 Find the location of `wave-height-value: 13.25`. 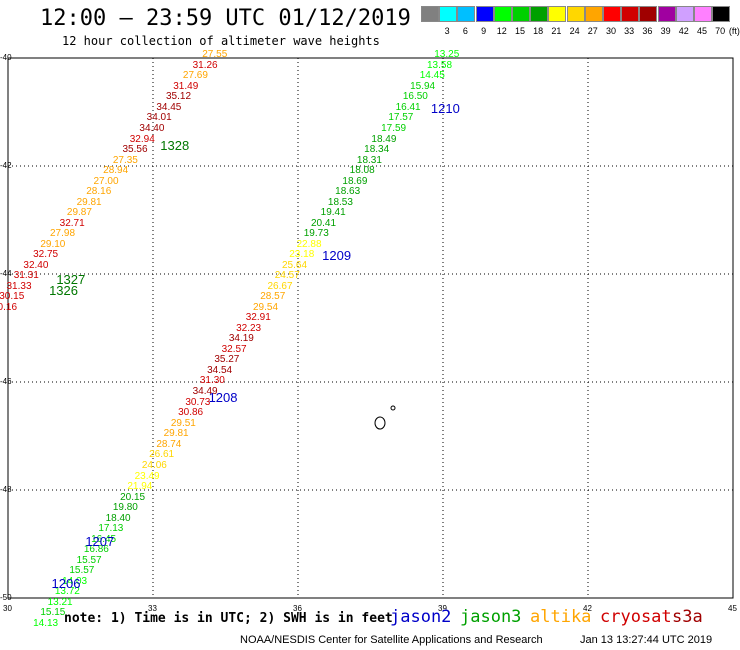

wave-height-value: 13.25 is located at coordinates (447, 55).